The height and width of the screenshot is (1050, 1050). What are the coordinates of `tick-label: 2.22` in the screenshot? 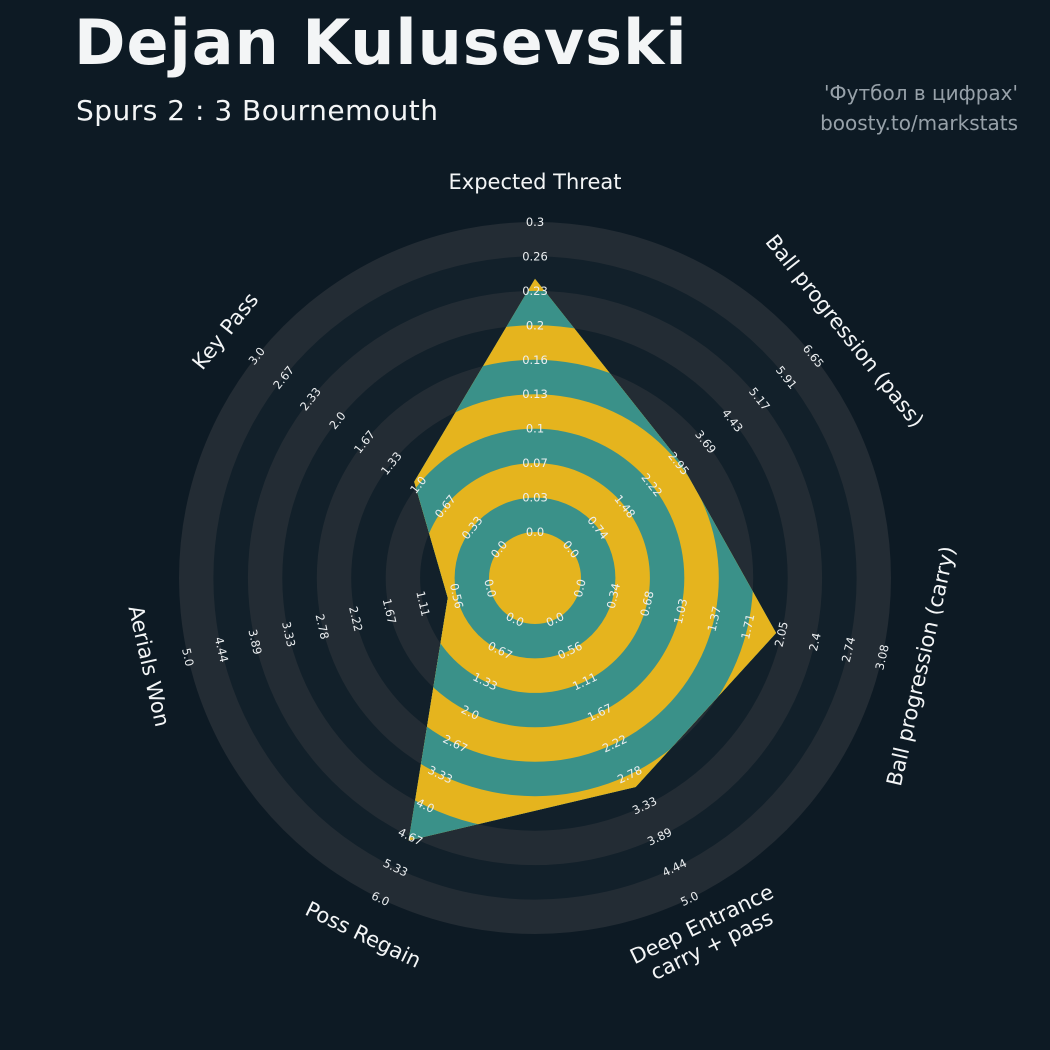 It's located at (355, 619).